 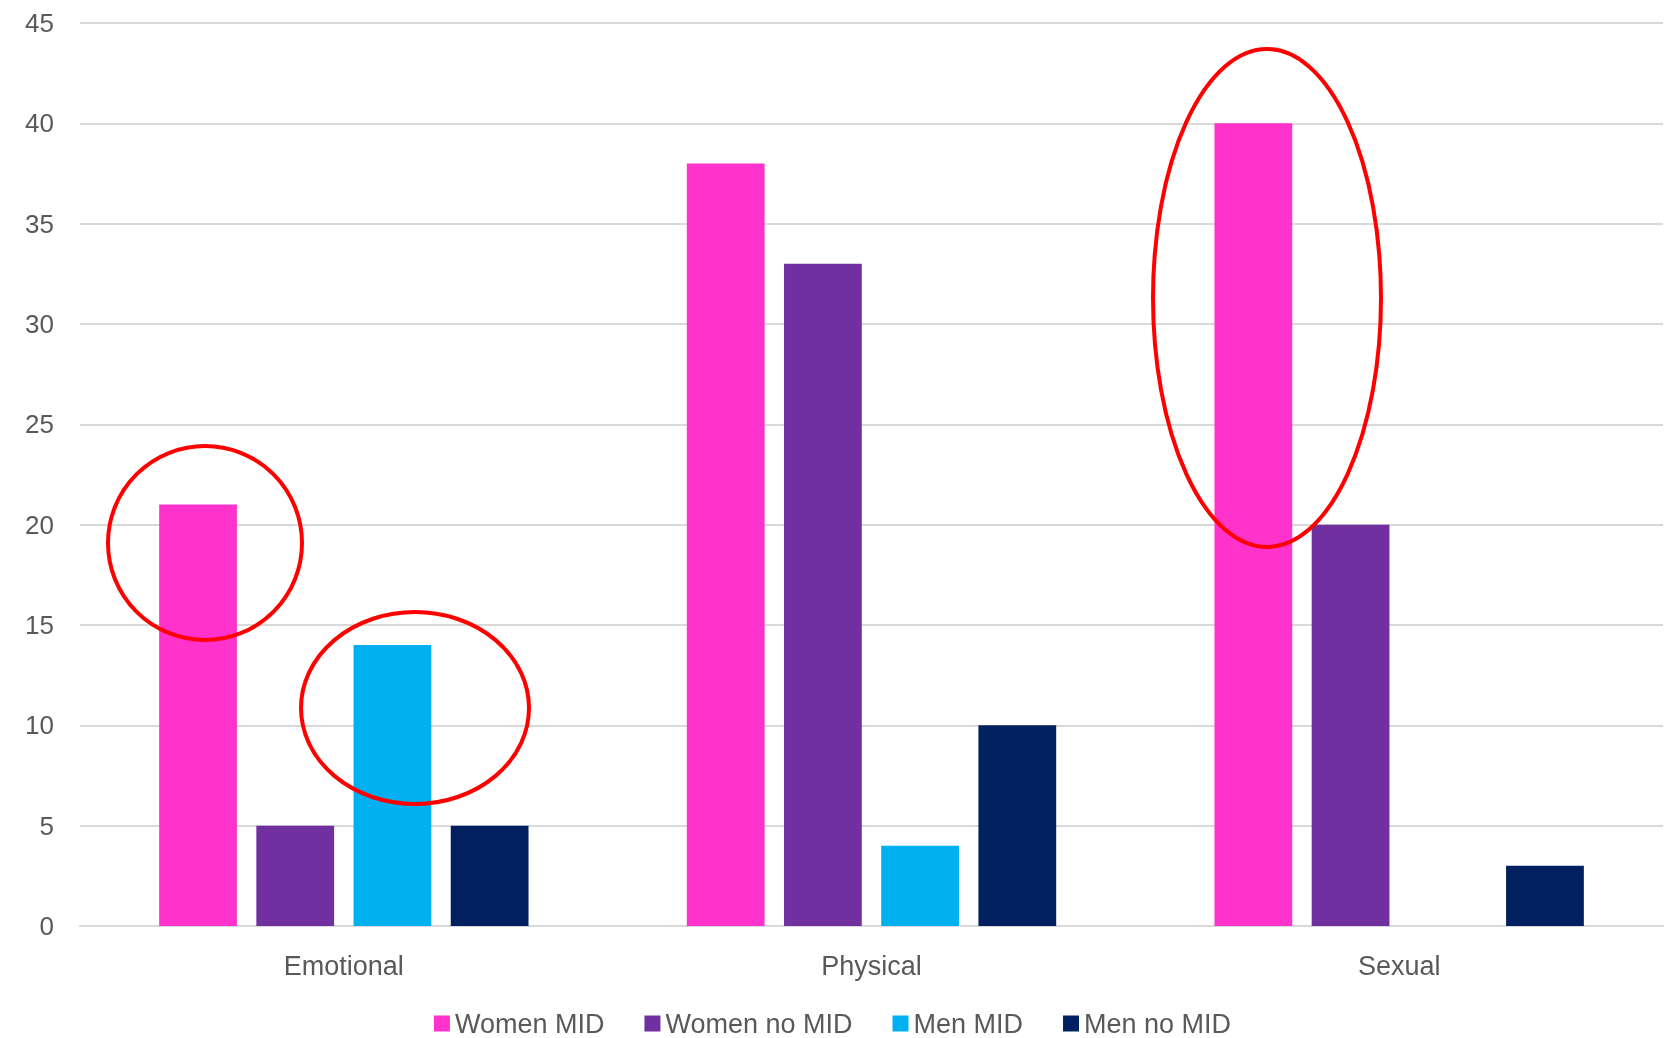 What do you see at coordinates (39, 23) in the screenshot?
I see `y-tick-label: 45` at bounding box center [39, 23].